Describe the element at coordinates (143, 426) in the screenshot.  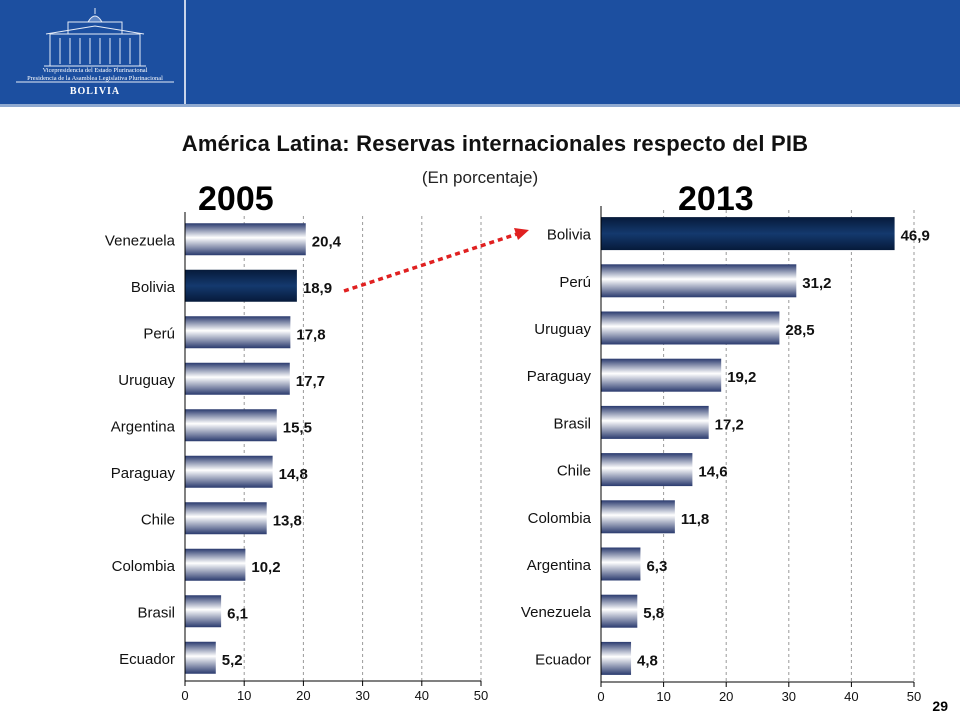
I see `category-label-2005-argentina: Argentina` at that location.